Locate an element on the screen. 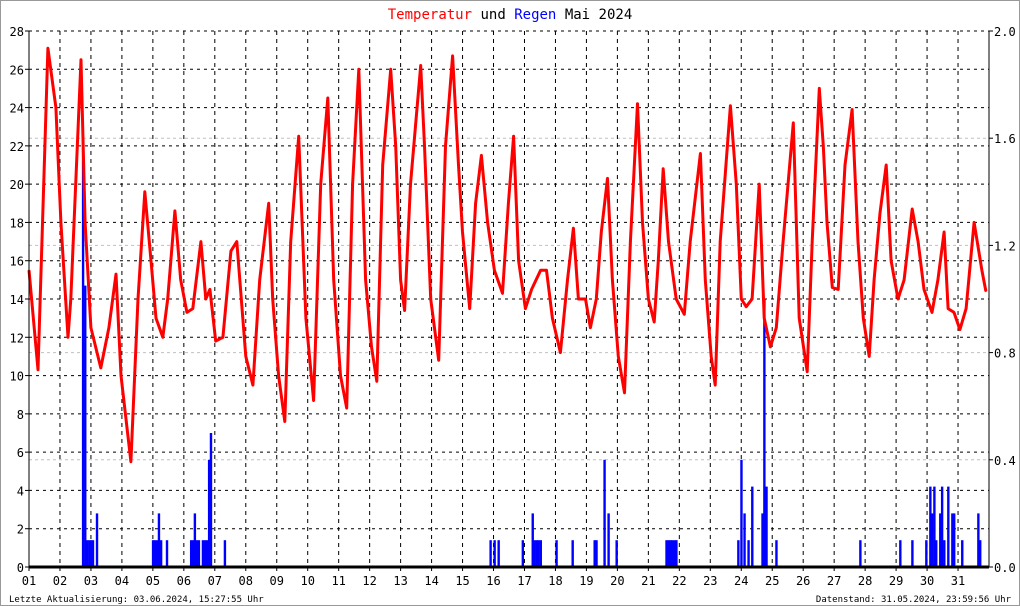 The image size is (1020, 606). x-tick-label: 24 is located at coordinates (741, 581).